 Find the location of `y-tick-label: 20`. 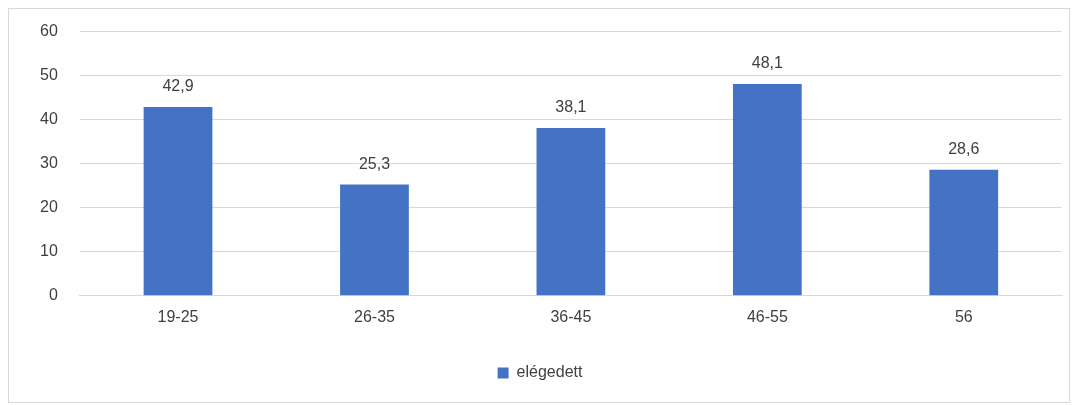

y-tick-label: 20 is located at coordinates (49, 207).